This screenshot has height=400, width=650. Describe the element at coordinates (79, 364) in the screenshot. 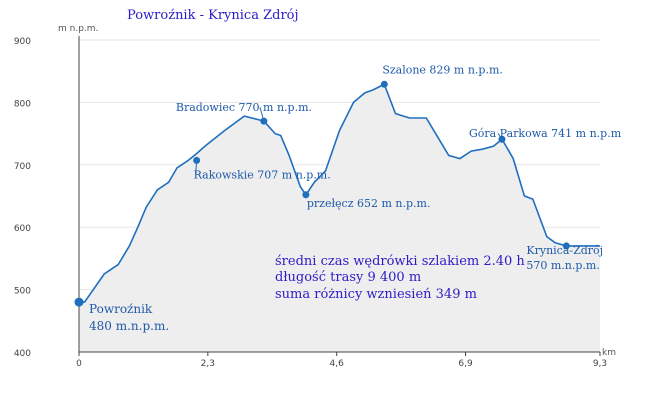

I see `x-tick-label: 0` at that location.